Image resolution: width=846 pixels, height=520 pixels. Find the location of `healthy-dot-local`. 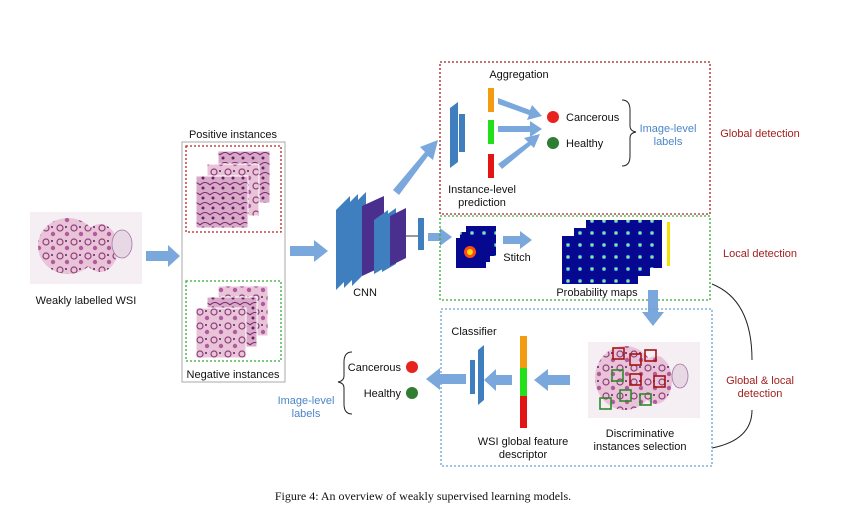

healthy-dot-local is located at coordinates (412, 393).